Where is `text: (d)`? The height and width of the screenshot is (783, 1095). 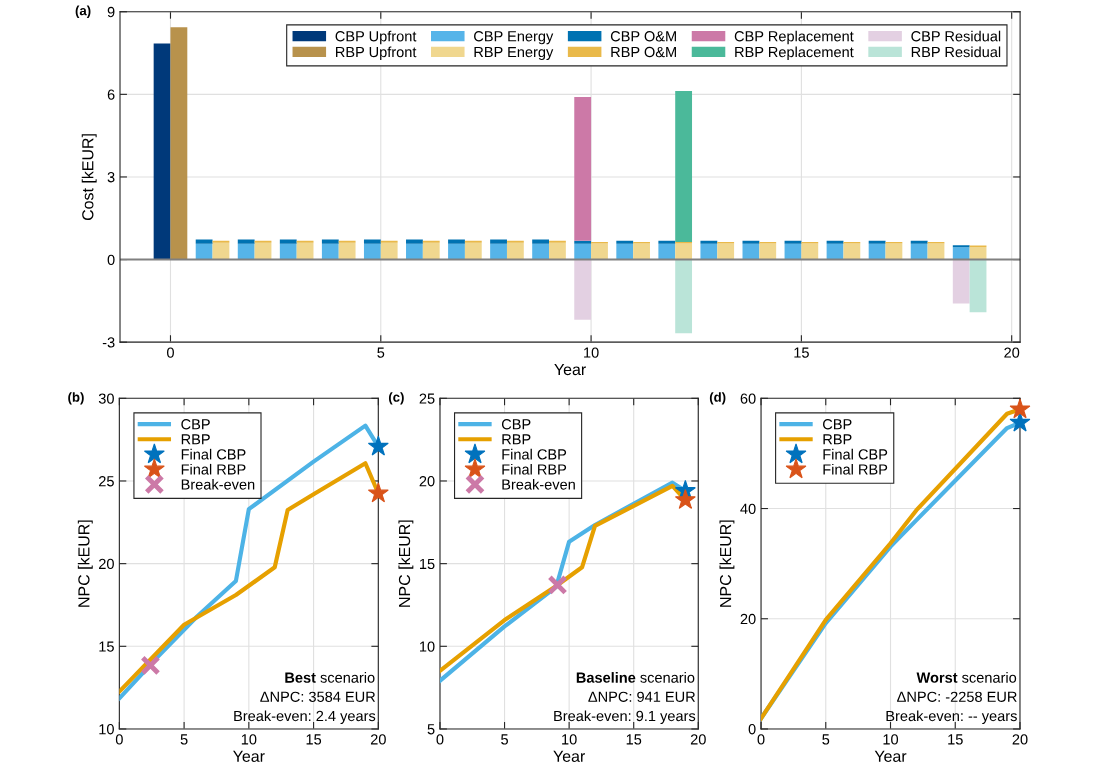
text: (d) is located at coordinates (717, 398).